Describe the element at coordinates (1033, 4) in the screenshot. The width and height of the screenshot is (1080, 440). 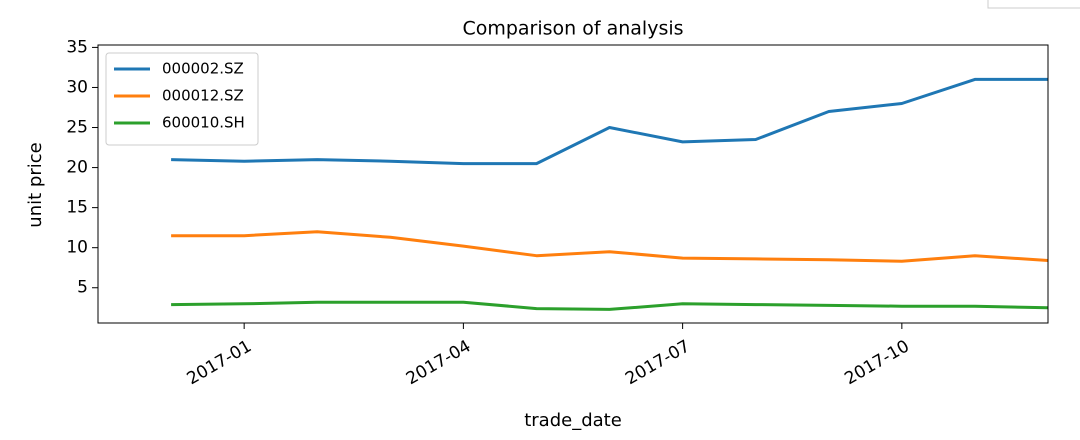
I see `toolbar-box` at that location.